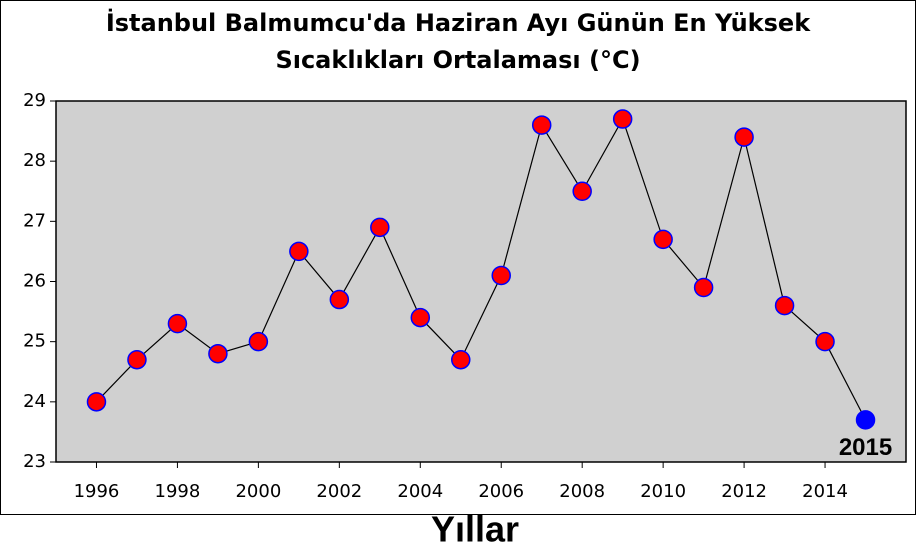  Describe the element at coordinates (744, 491) in the screenshot. I see `x-tick-label: 2012` at that location.